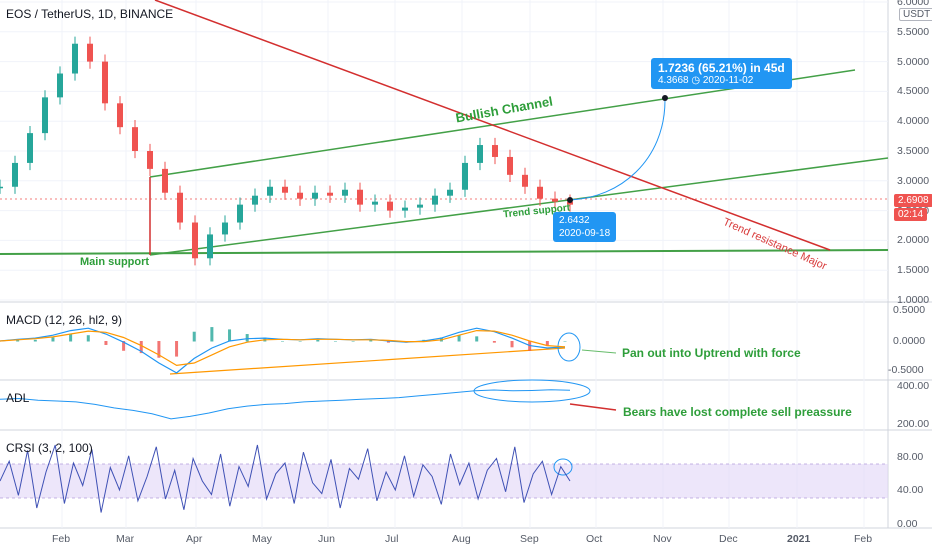 The height and width of the screenshot is (550, 932). I want to click on time-tick: Dec, so click(728, 539).